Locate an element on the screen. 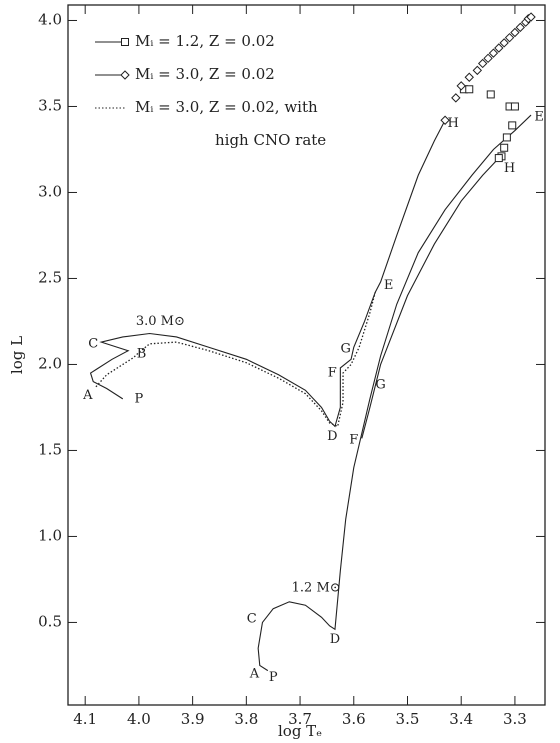 This screenshot has height=743, width=560. y-tick-label: 3.5 is located at coordinates (50, 105).